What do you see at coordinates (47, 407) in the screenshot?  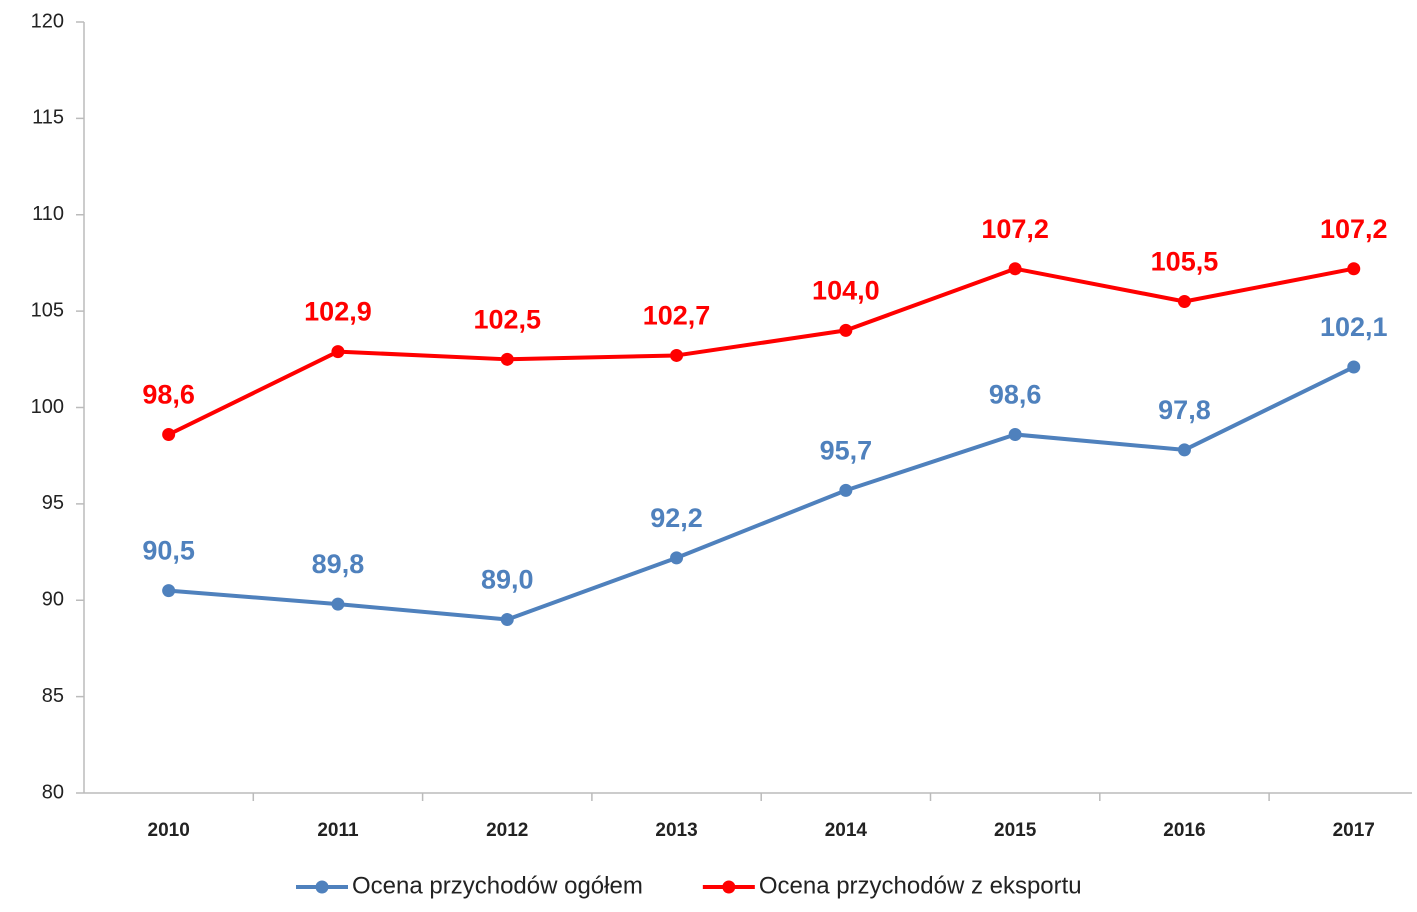 I see `y-tick-label: 100` at bounding box center [47, 407].